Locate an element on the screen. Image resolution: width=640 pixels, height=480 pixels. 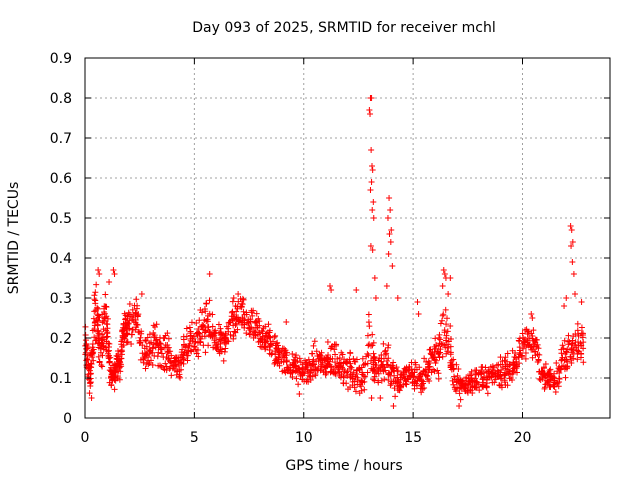
x-tick-label: 5 is located at coordinates (194, 438).